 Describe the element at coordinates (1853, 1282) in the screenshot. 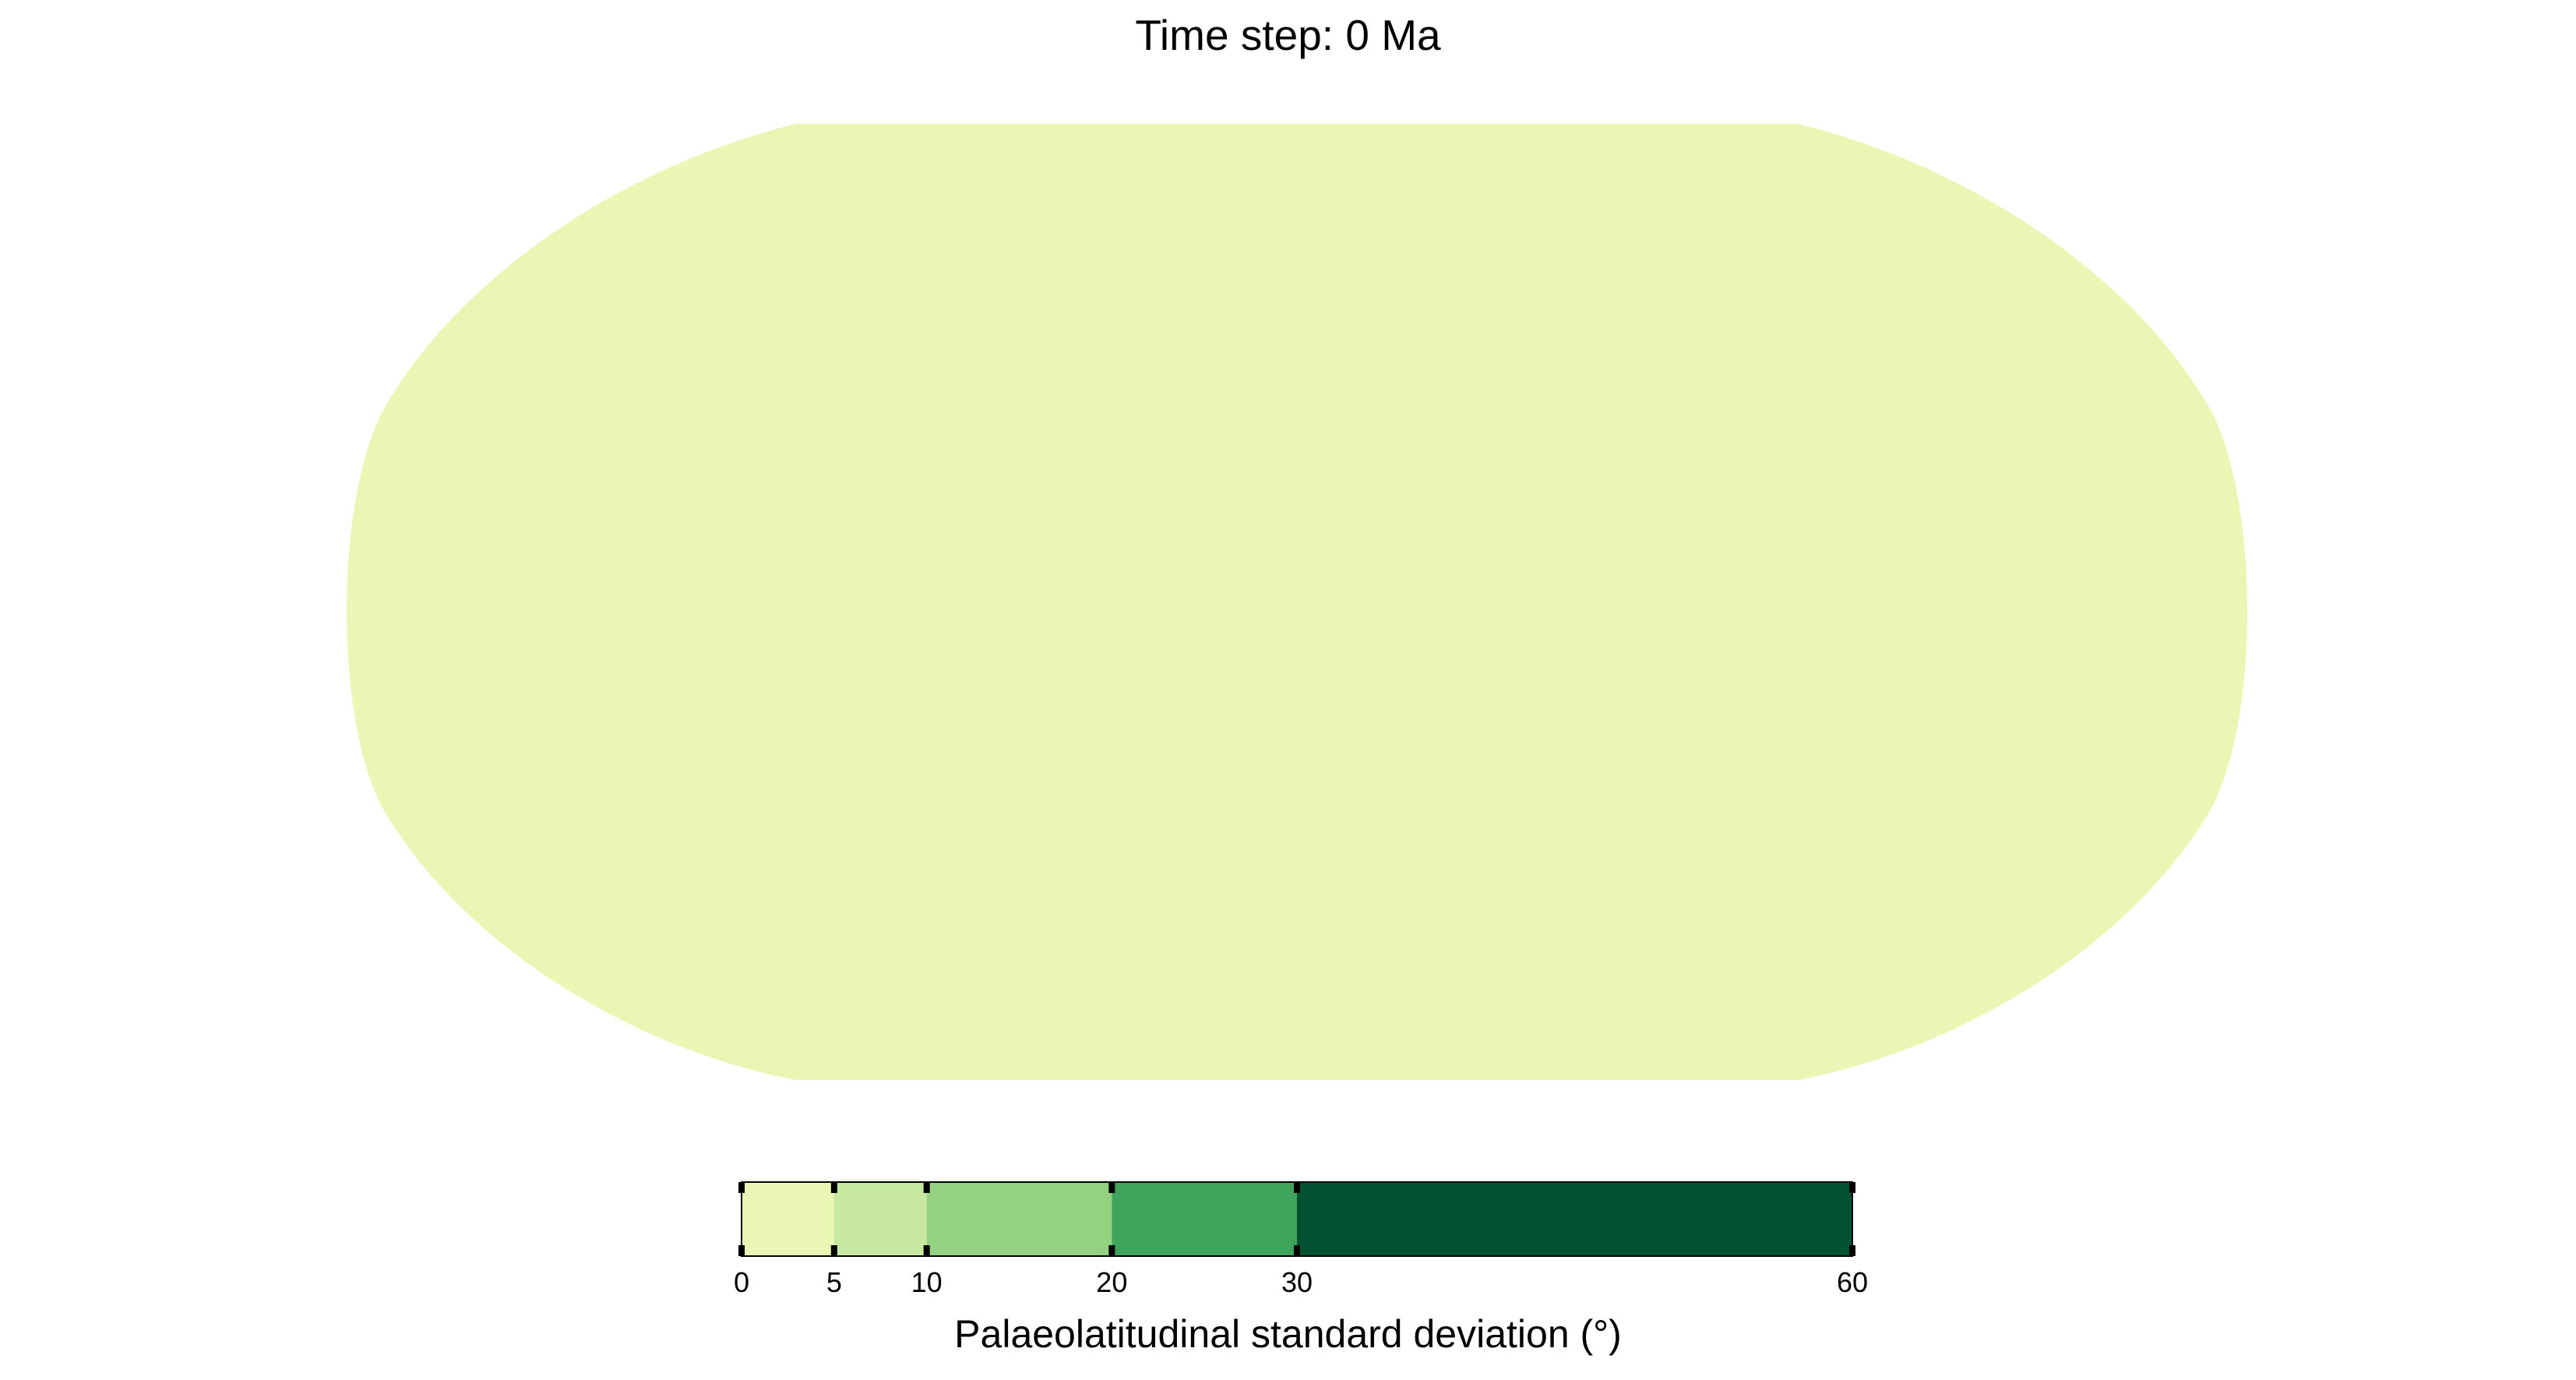

I see `colorbar-tick-label-5: 60` at that location.